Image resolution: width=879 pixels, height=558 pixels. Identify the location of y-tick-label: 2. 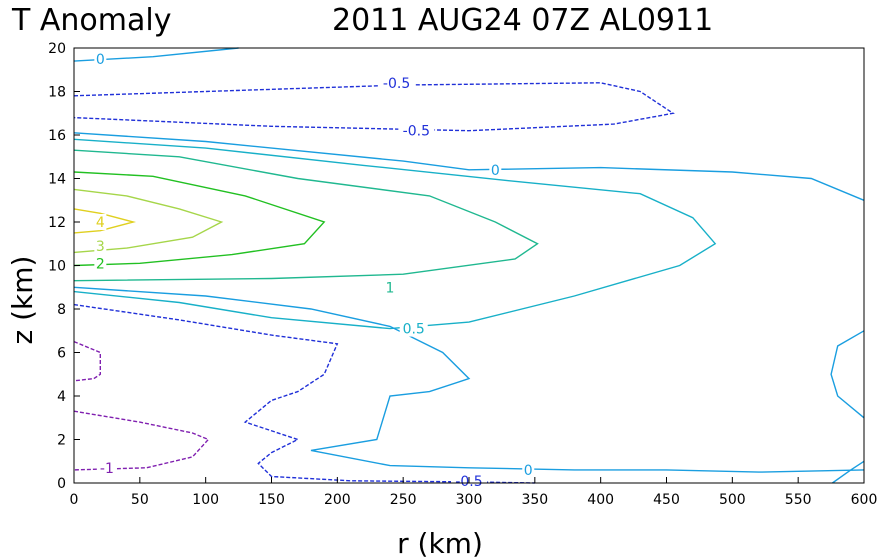
(61, 441).